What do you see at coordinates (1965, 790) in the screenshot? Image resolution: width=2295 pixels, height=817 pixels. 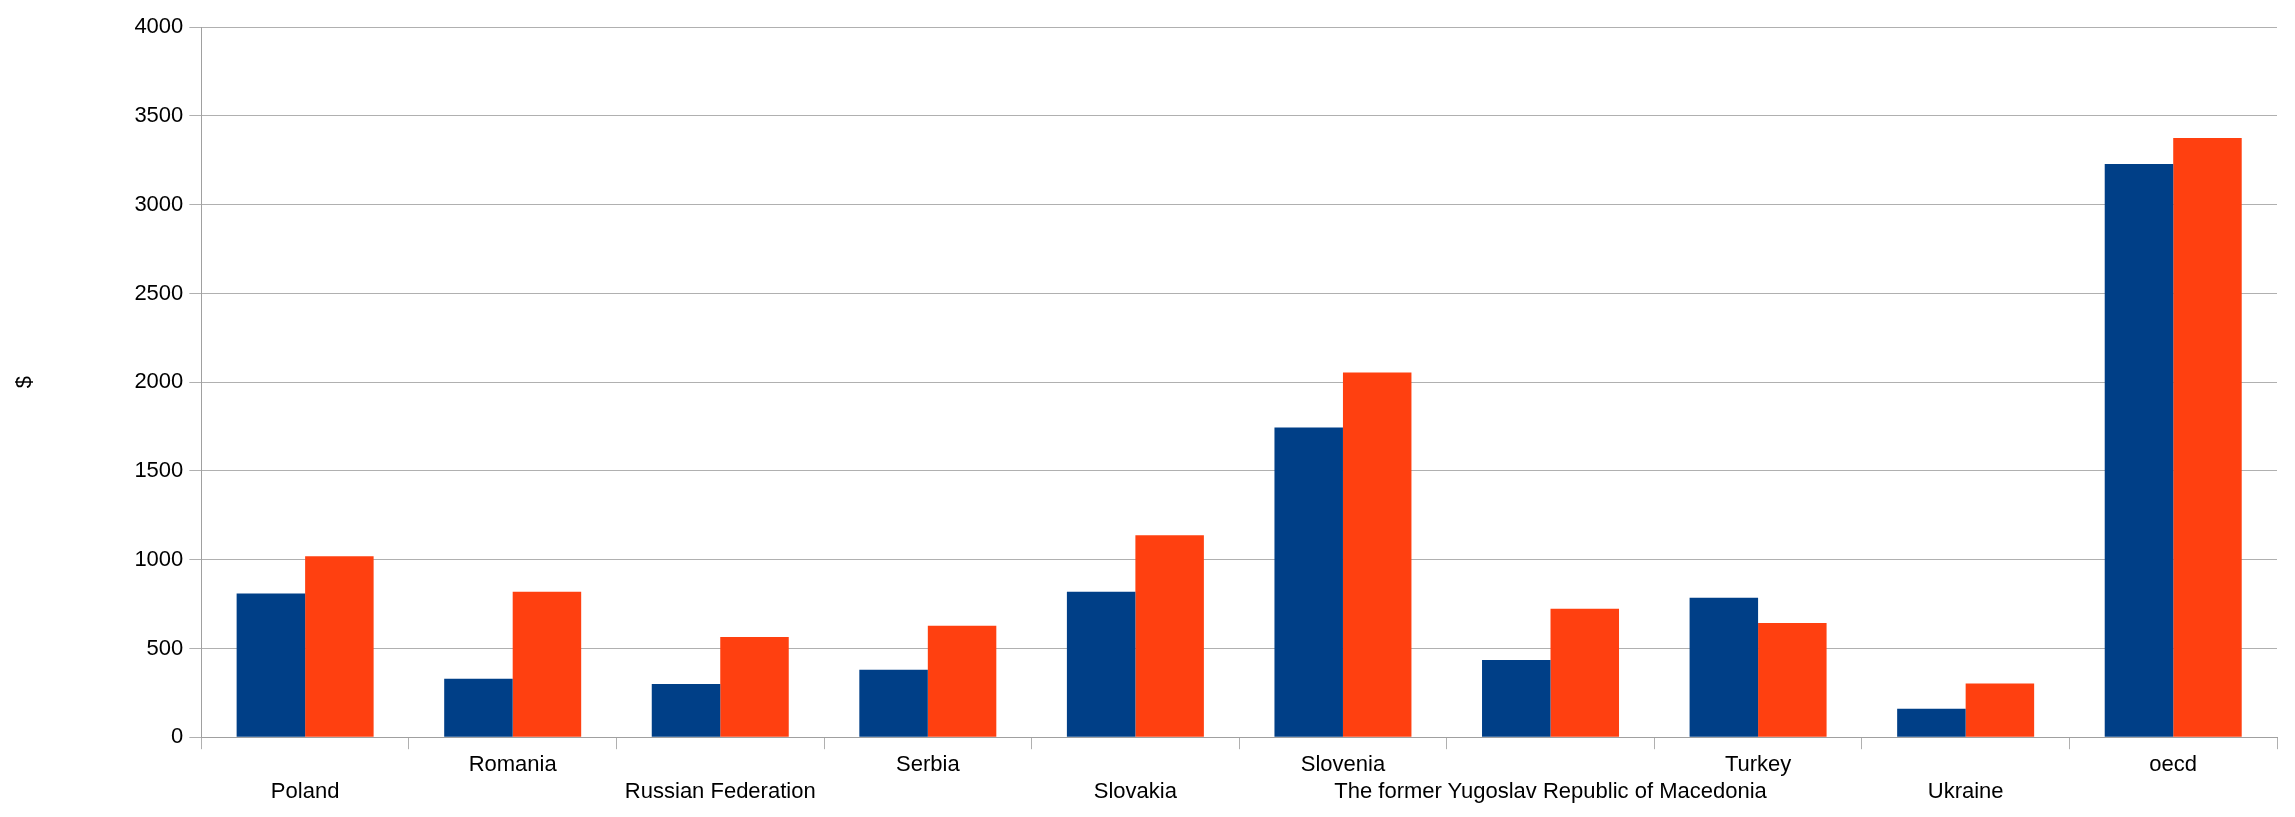 I see `x-tick-label: Ukraine` at bounding box center [1965, 790].